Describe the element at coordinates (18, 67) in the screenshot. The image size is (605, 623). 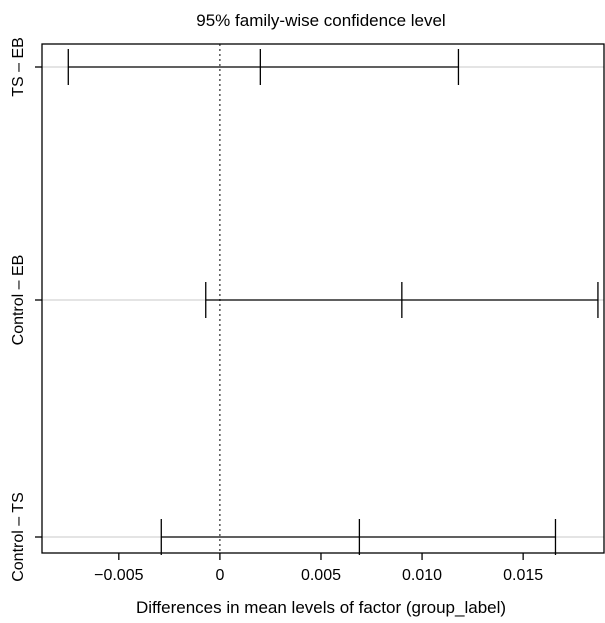
I see `y-tick-label: TS – EB` at that location.